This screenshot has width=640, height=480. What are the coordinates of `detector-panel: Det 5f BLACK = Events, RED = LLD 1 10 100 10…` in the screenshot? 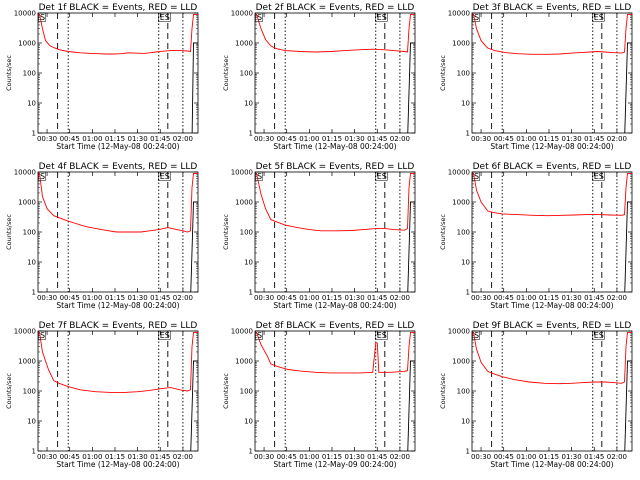 It's located at (319, 236).